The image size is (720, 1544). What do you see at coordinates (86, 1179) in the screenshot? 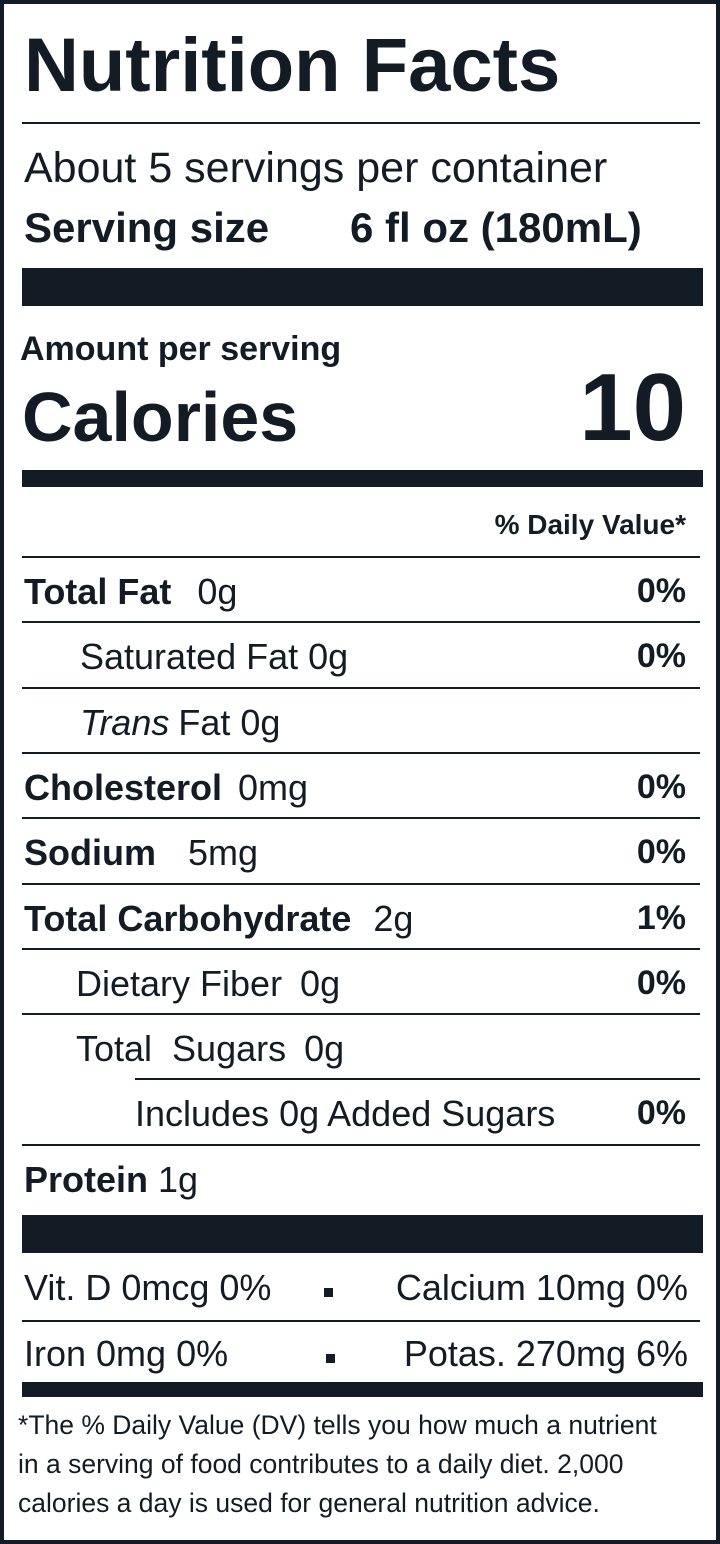
I see `nutrient-name: Protein` at bounding box center [86, 1179].